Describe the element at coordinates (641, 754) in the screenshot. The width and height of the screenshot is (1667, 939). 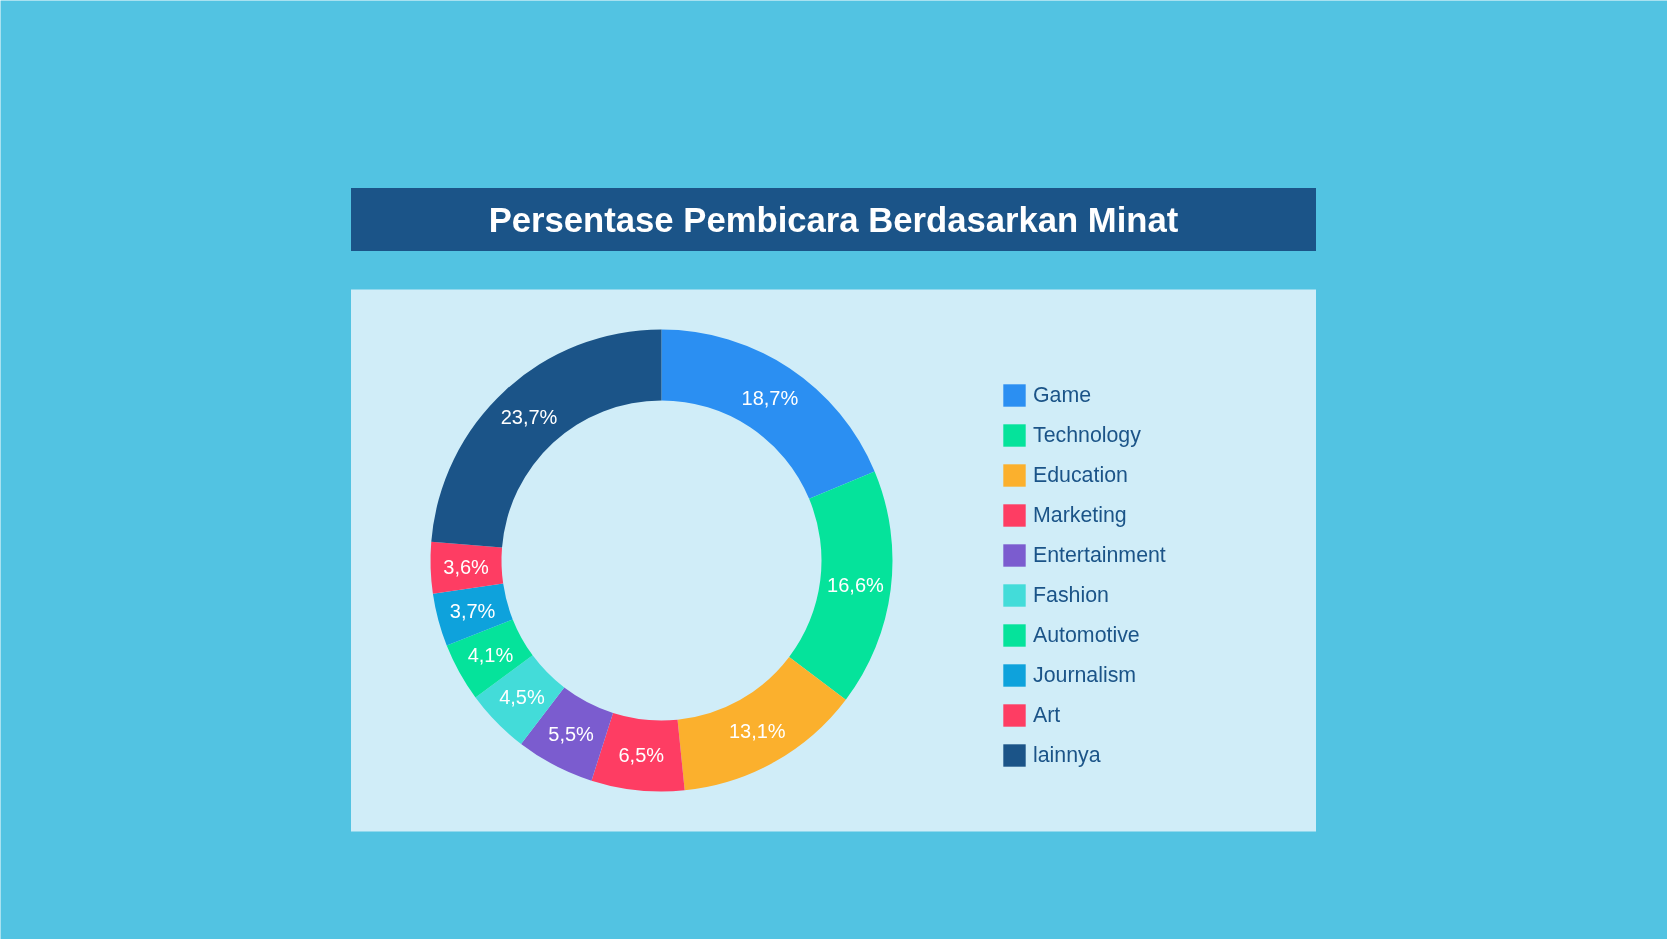
I see `data-label: 6,5%` at that location.